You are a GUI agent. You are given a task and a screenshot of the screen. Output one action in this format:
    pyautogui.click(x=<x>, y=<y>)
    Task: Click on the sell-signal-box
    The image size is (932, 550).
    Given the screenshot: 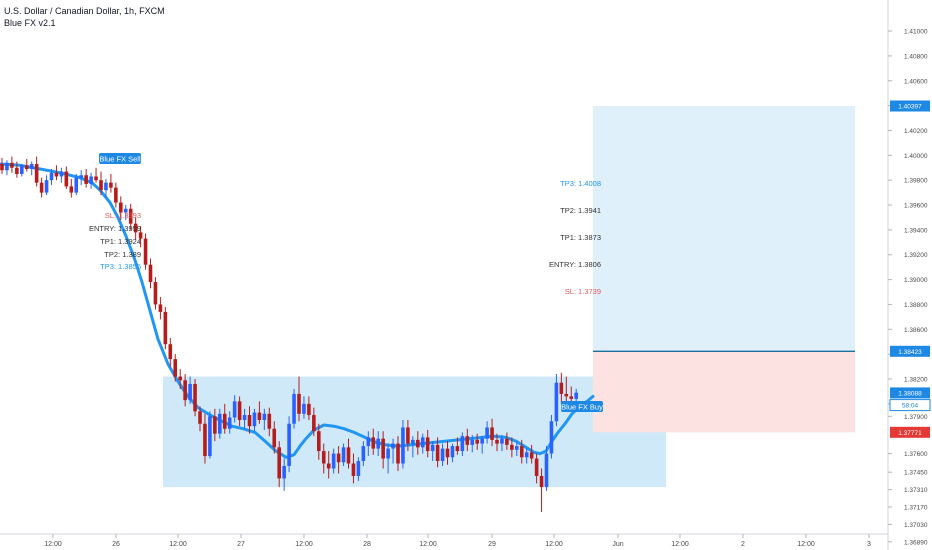 What is the action you would take?
    pyautogui.click(x=120, y=158)
    